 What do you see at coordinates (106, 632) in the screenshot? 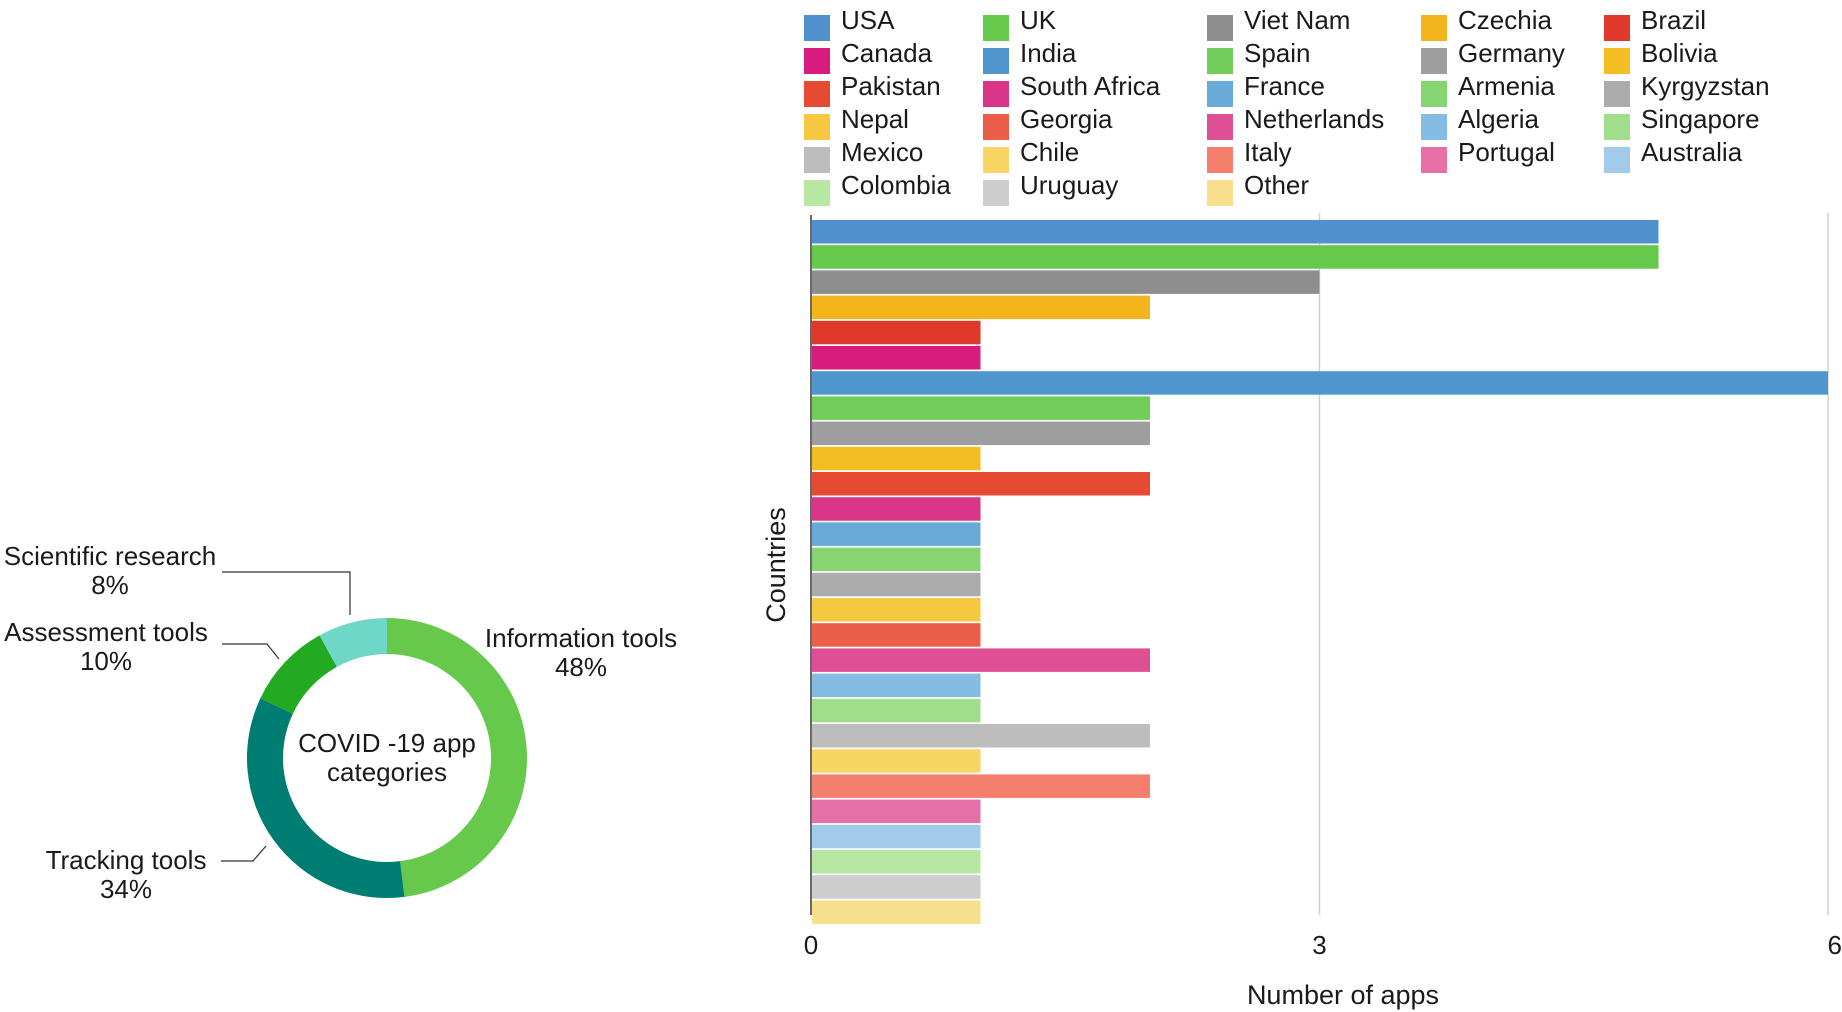
I see `slice-label-assessment-tools: Assessment tools` at bounding box center [106, 632].